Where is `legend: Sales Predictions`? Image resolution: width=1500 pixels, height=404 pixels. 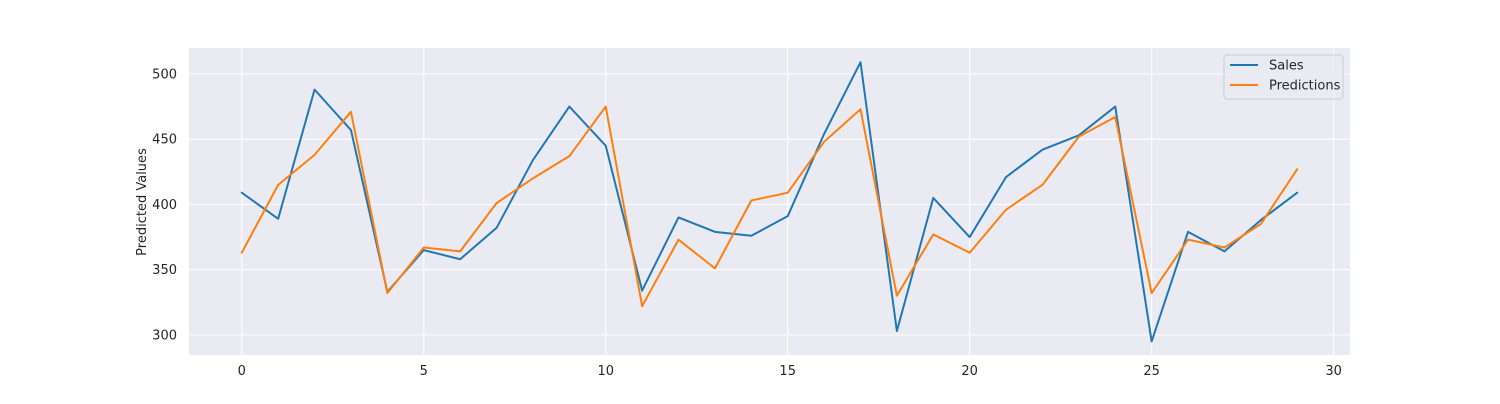
legend: Sales Predictions is located at coordinates (1283, 77).